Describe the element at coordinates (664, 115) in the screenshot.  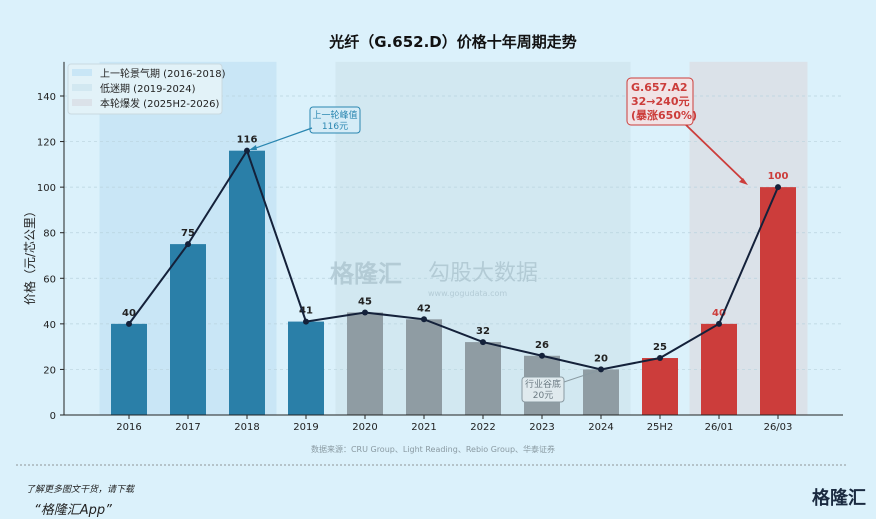
I see `annotation-boom-text: (暴涨650%)` at that location.